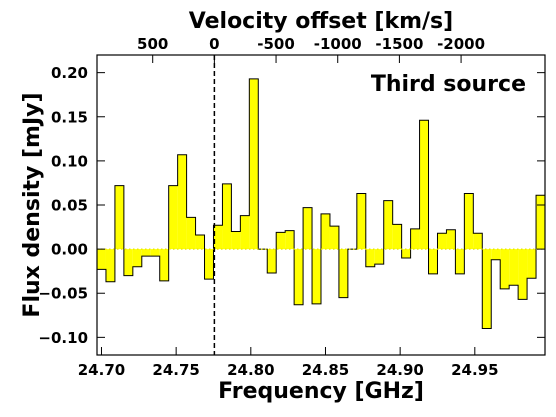 The image size is (556, 417). Describe the element at coordinates (152, 44) in the screenshot. I see `top-tick-label: 500` at that location.